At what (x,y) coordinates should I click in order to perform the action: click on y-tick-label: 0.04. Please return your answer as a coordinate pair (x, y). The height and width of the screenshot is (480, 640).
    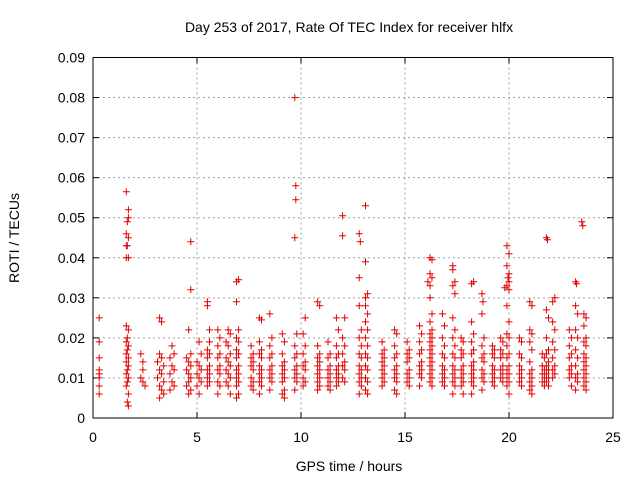
    Looking at the image, I should click on (71, 258).